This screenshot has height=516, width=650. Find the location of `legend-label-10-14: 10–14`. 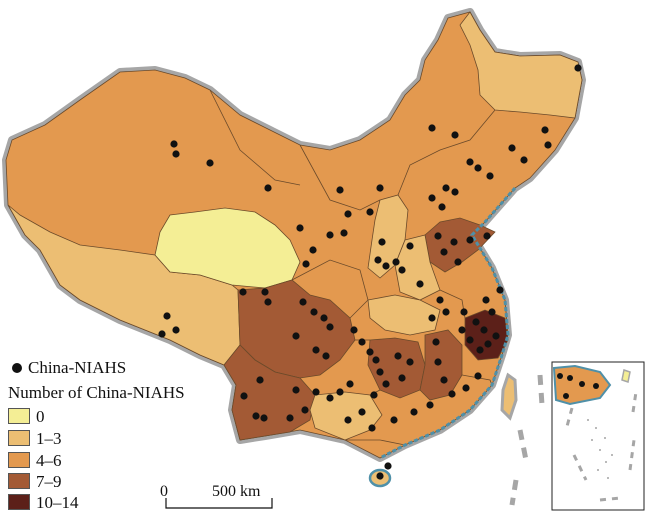

legend-label-10-14: 10–14 is located at coordinates (57, 502).